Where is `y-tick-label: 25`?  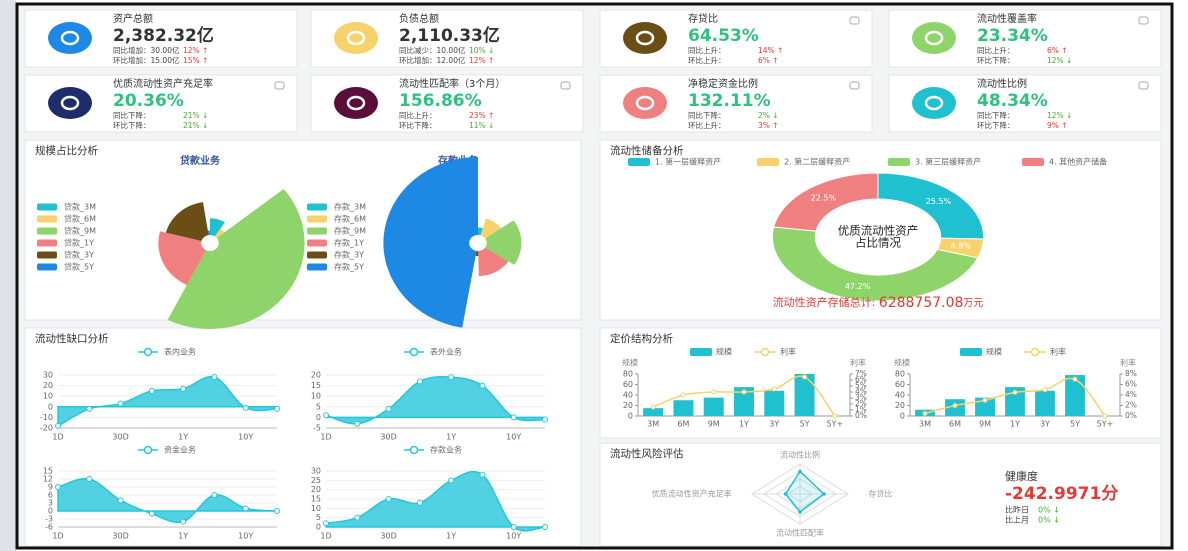 y-tick-label: 25 is located at coordinates (316, 480).